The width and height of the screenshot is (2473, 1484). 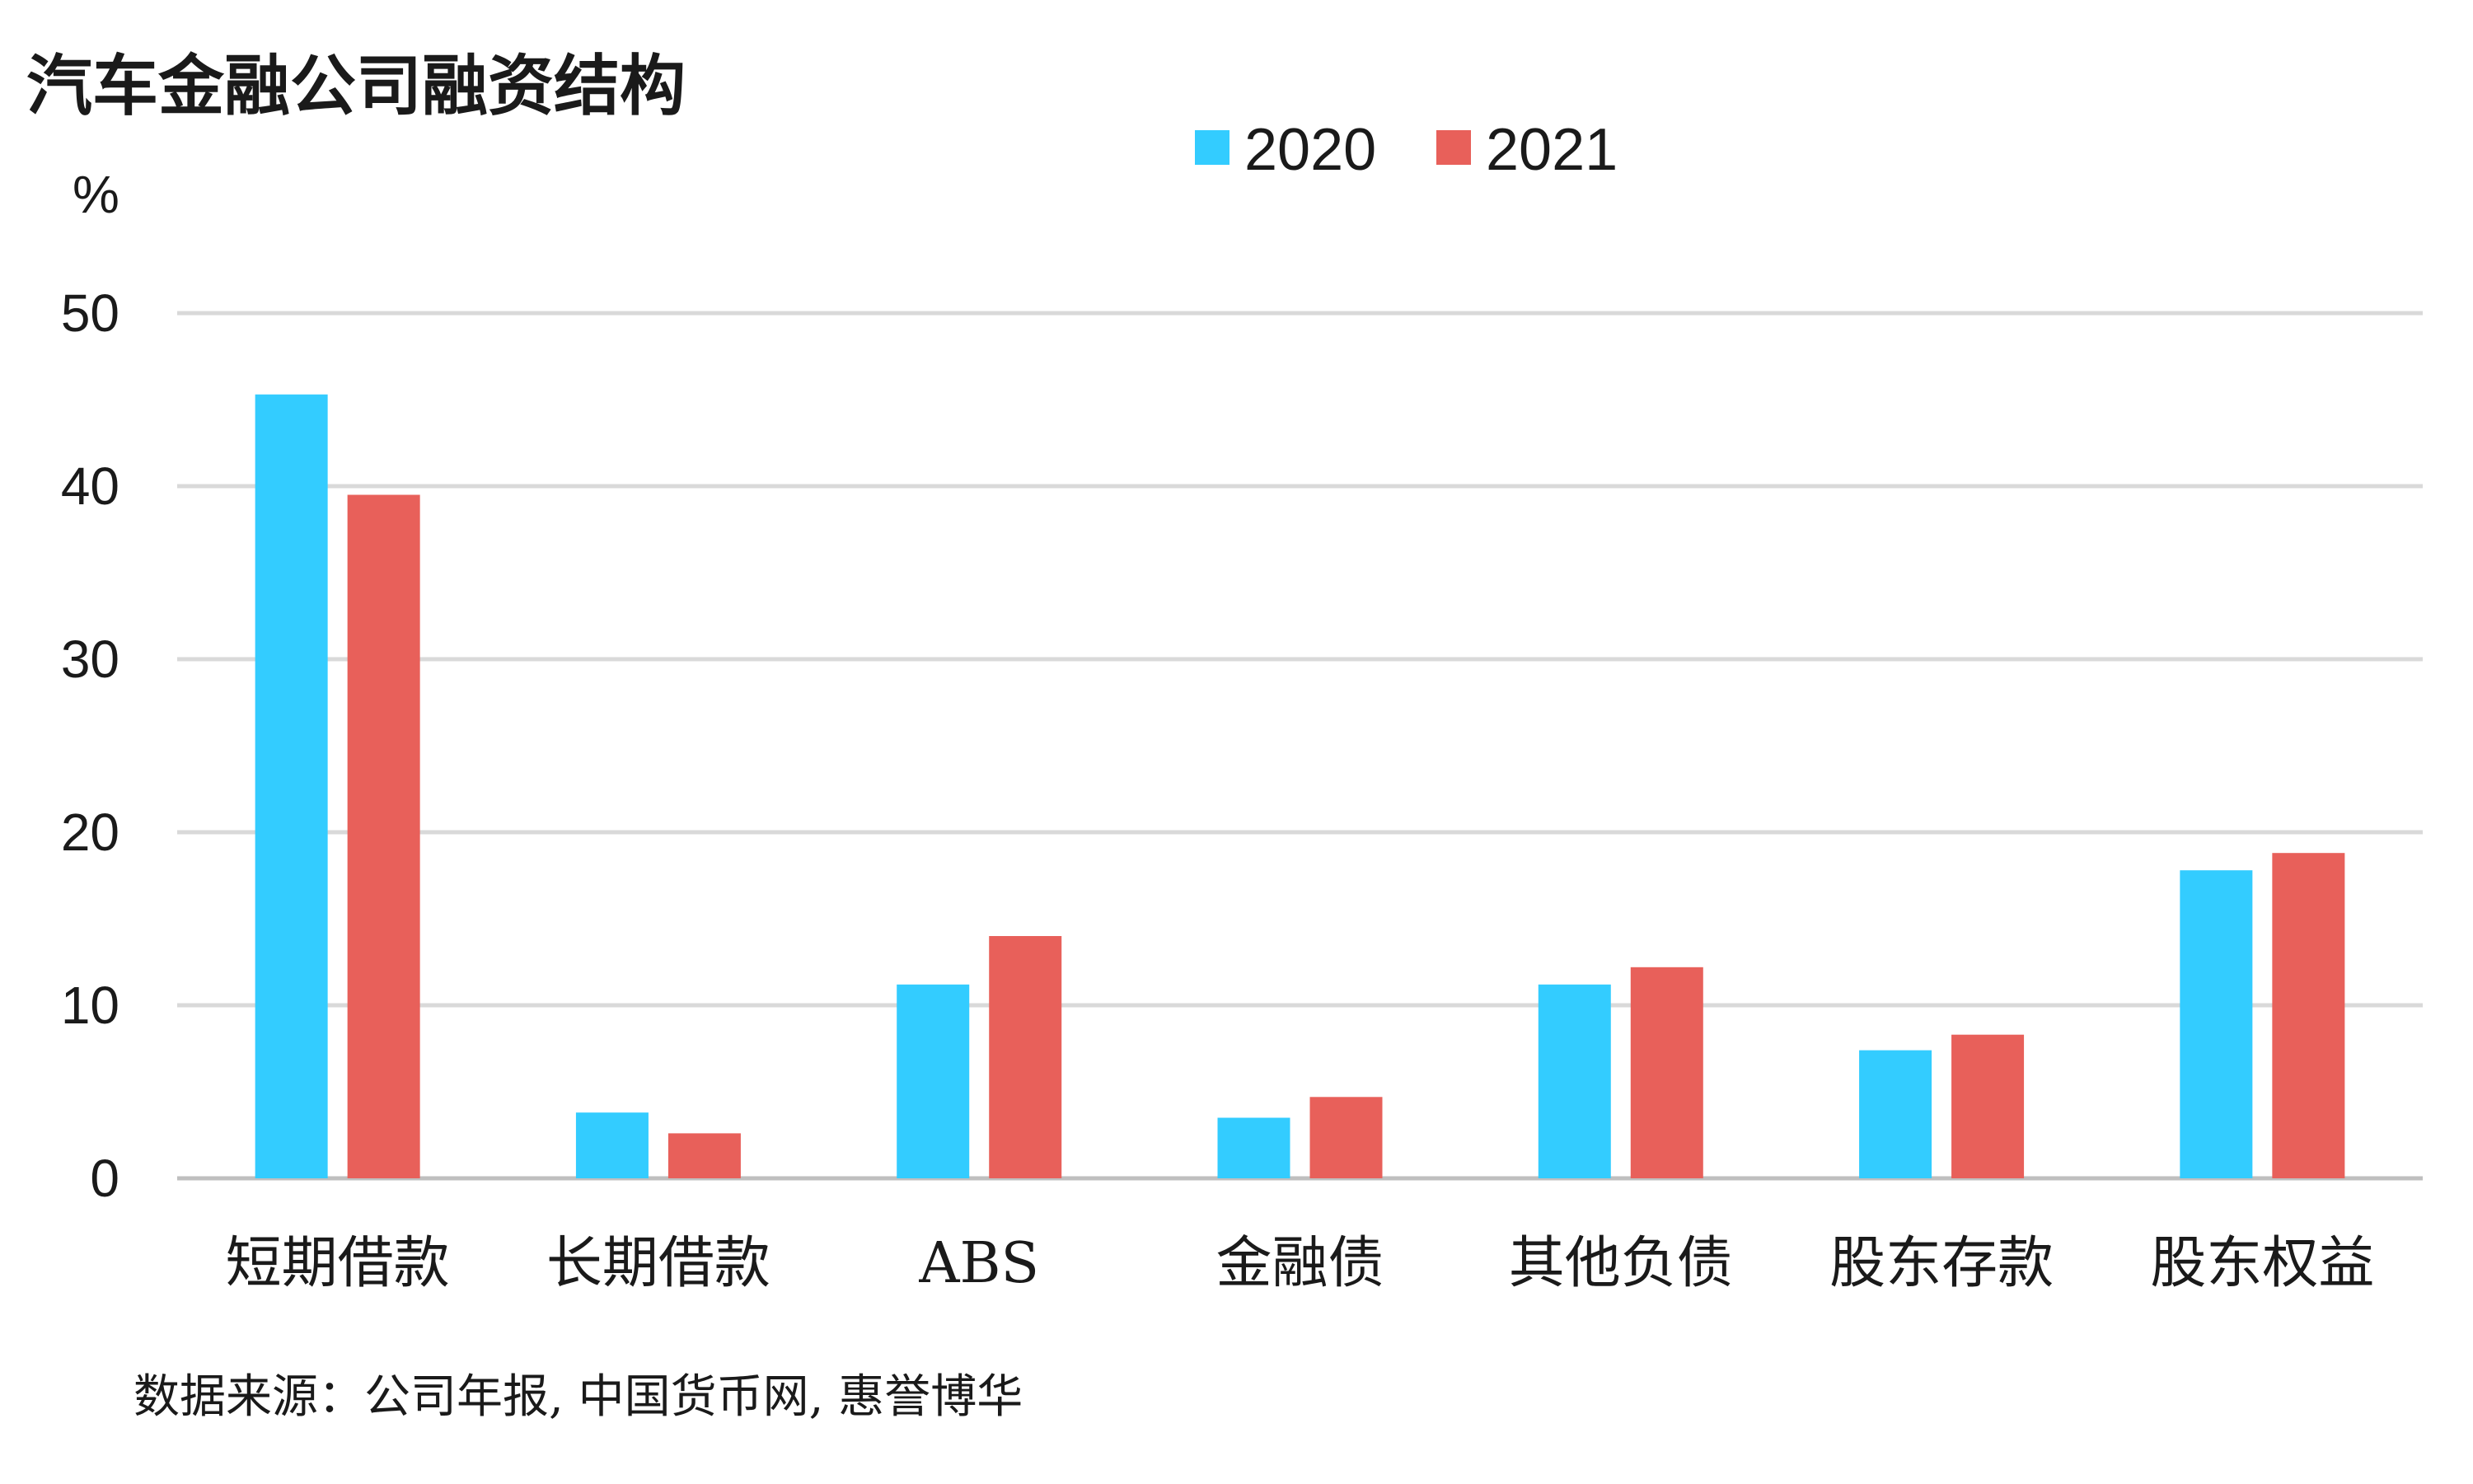 I want to click on source-note: 数据来源：公司年报, 中国货币网, 惠誉博华, so click(x=578, y=1397).